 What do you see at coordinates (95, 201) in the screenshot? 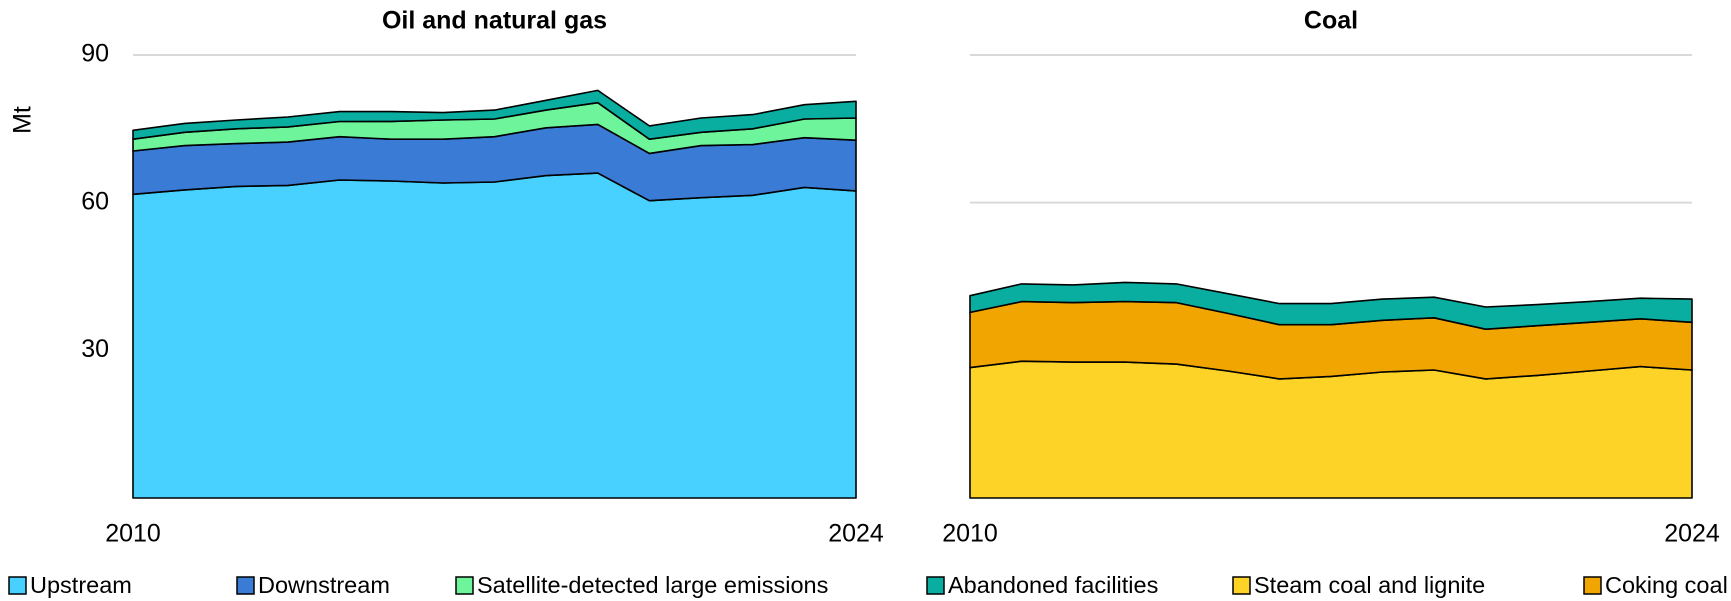
I see `y-tick-label: 60` at bounding box center [95, 201].